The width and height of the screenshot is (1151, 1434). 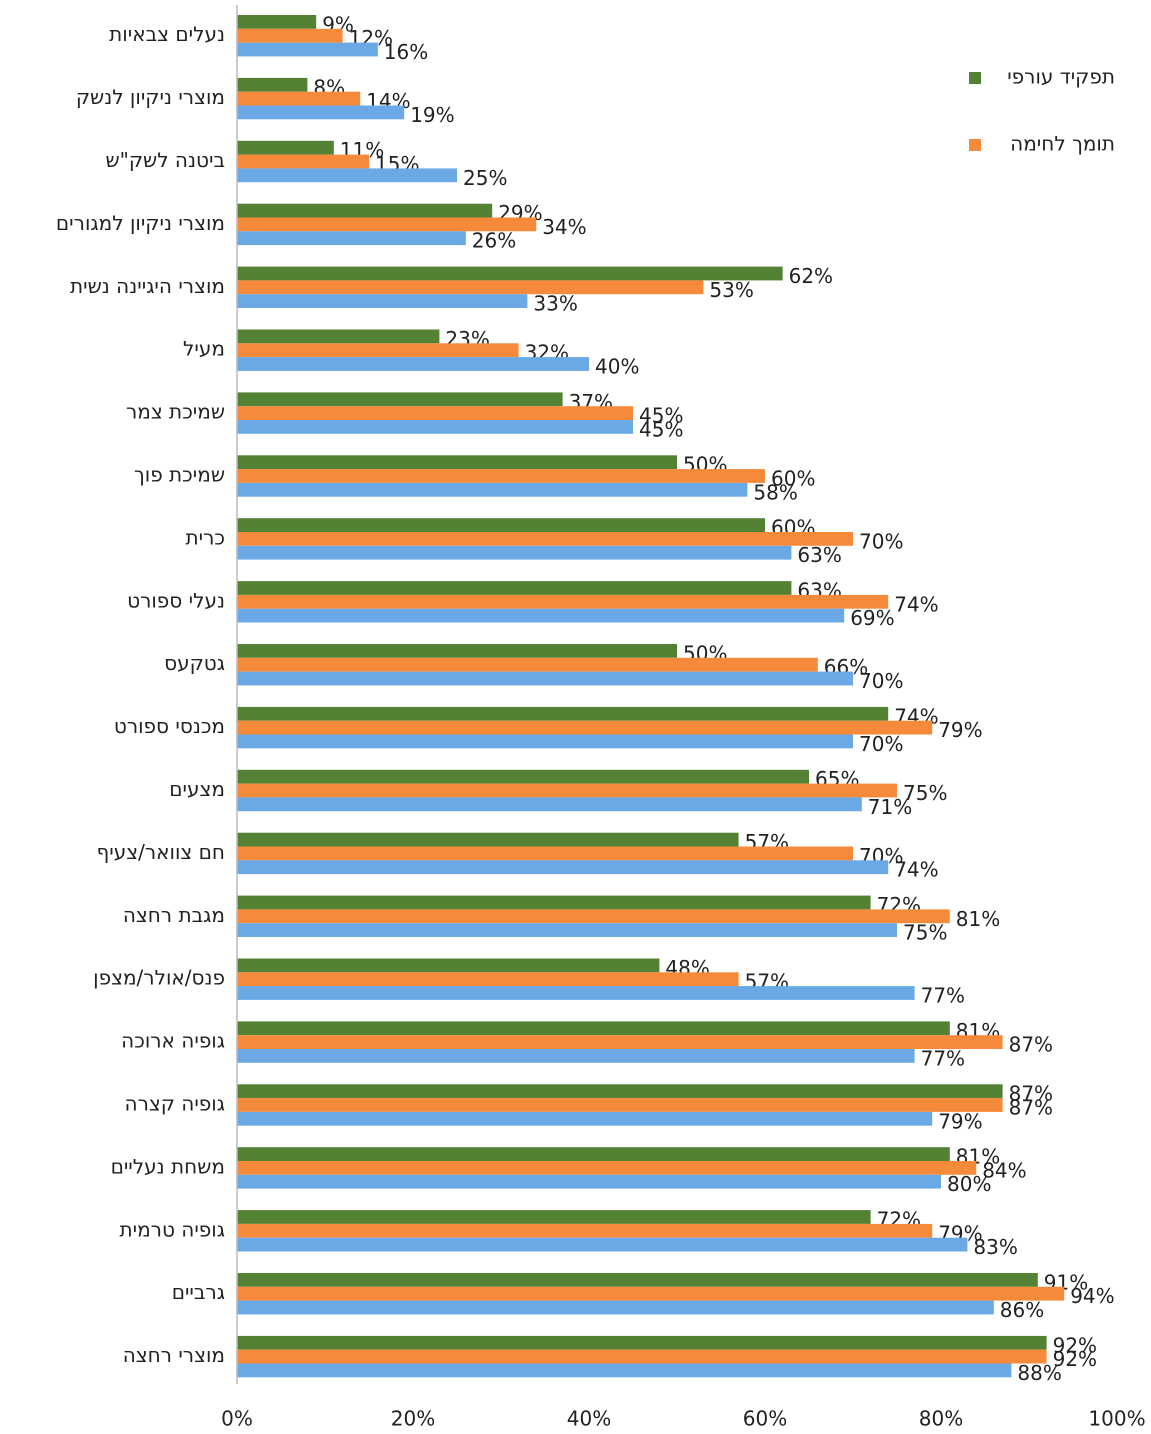 What do you see at coordinates (731, 290) in the screenshot?
I see `value-label: 53%` at bounding box center [731, 290].